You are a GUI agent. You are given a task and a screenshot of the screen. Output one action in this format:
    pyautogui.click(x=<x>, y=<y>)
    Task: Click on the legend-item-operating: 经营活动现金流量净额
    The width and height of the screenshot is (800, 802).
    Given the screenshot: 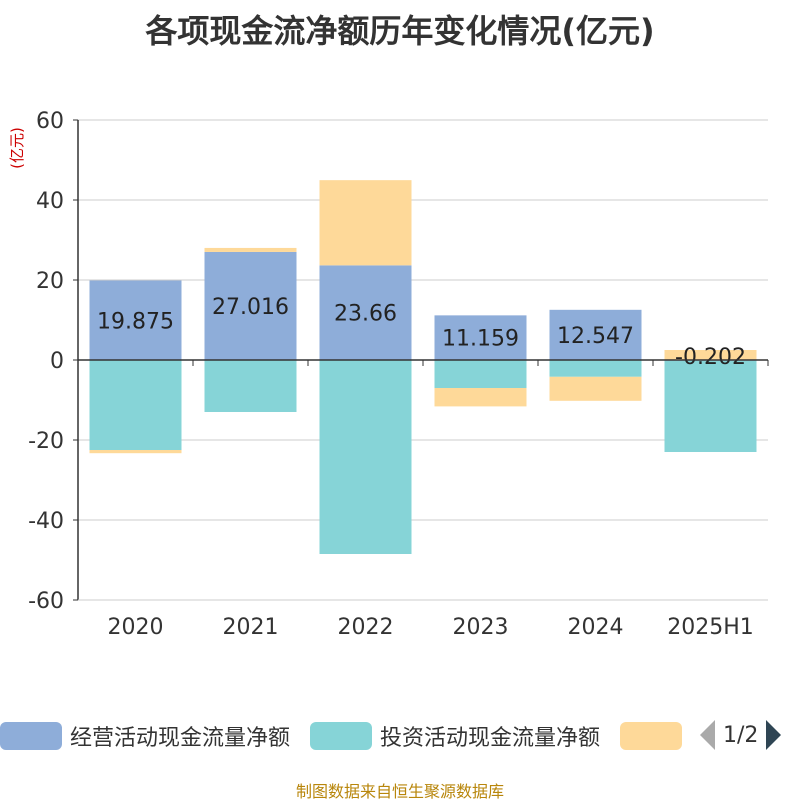 What is the action you would take?
    pyautogui.click(x=145, y=736)
    